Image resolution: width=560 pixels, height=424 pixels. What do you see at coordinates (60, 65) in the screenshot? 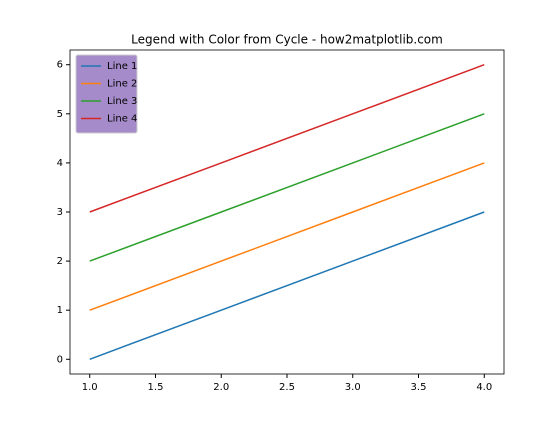
I see `y-tick-label: 6` at bounding box center [60, 65].